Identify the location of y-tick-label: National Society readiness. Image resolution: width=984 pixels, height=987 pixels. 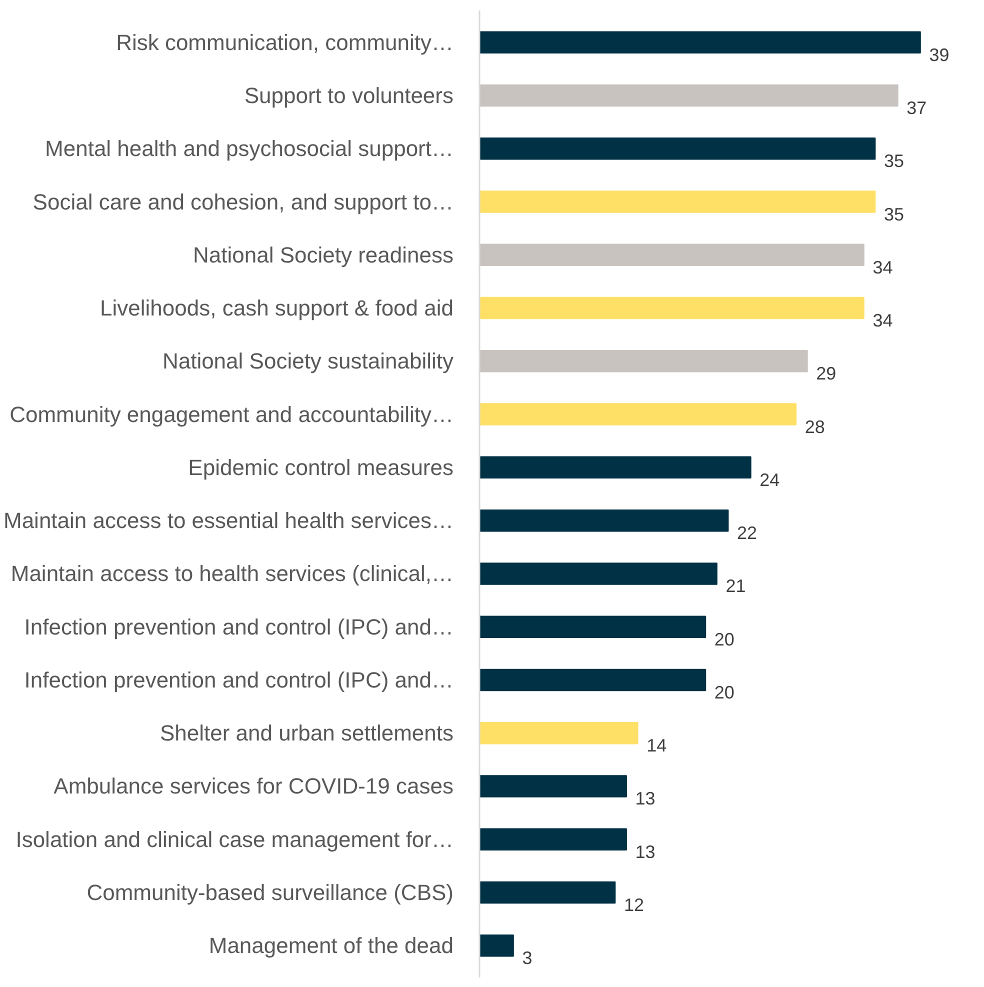
(323, 255).